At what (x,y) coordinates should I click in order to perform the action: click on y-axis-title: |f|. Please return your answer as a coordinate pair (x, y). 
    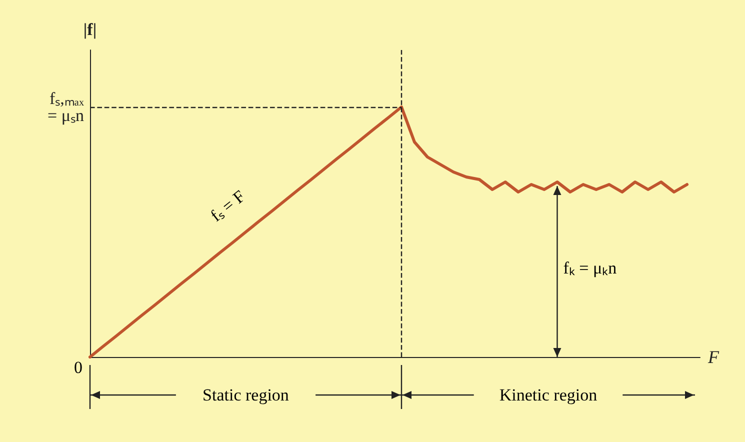
    Looking at the image, I should click on (90, 29).